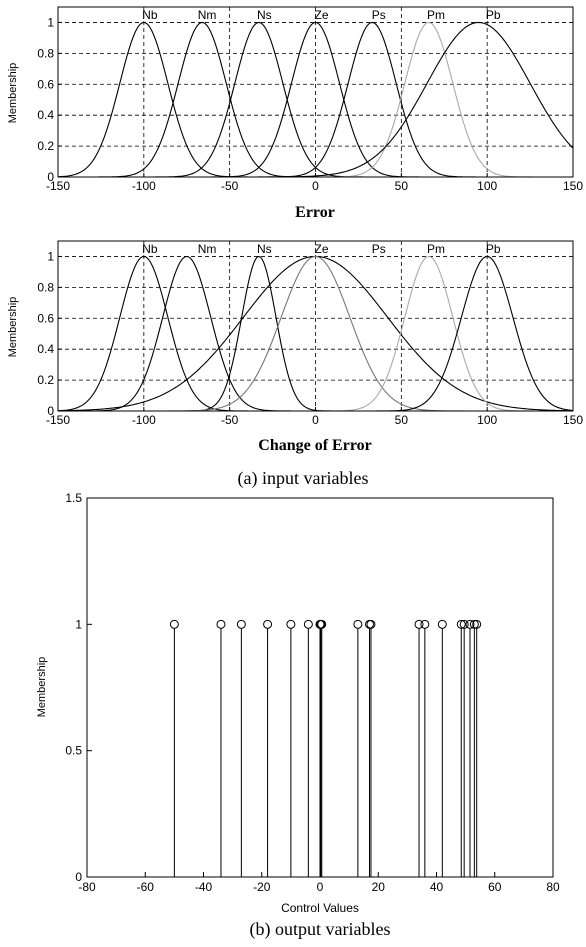 The height and width of the screenshot is (947, 586). I want to click on y-tick-label: 0.5, so click(73, 751).